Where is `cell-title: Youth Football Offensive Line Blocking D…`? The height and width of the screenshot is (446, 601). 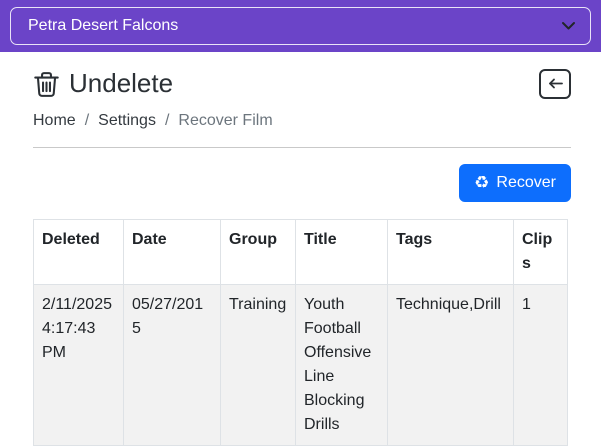
cell-title: Youth Football Offensive Line Blocking D… is located at coordinates (341, 365).